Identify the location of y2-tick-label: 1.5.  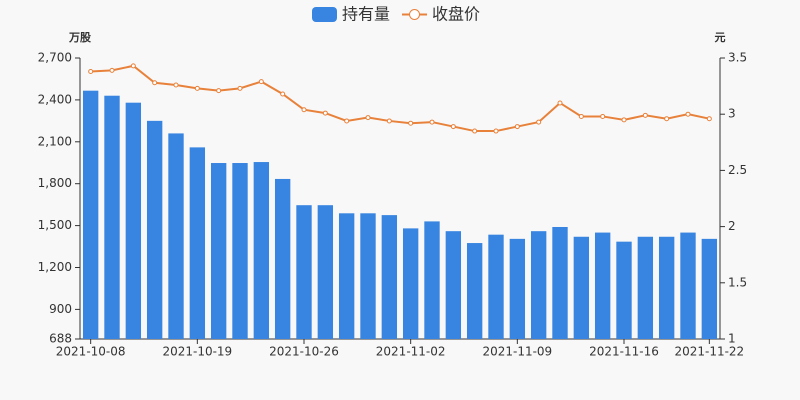
(737, 282).